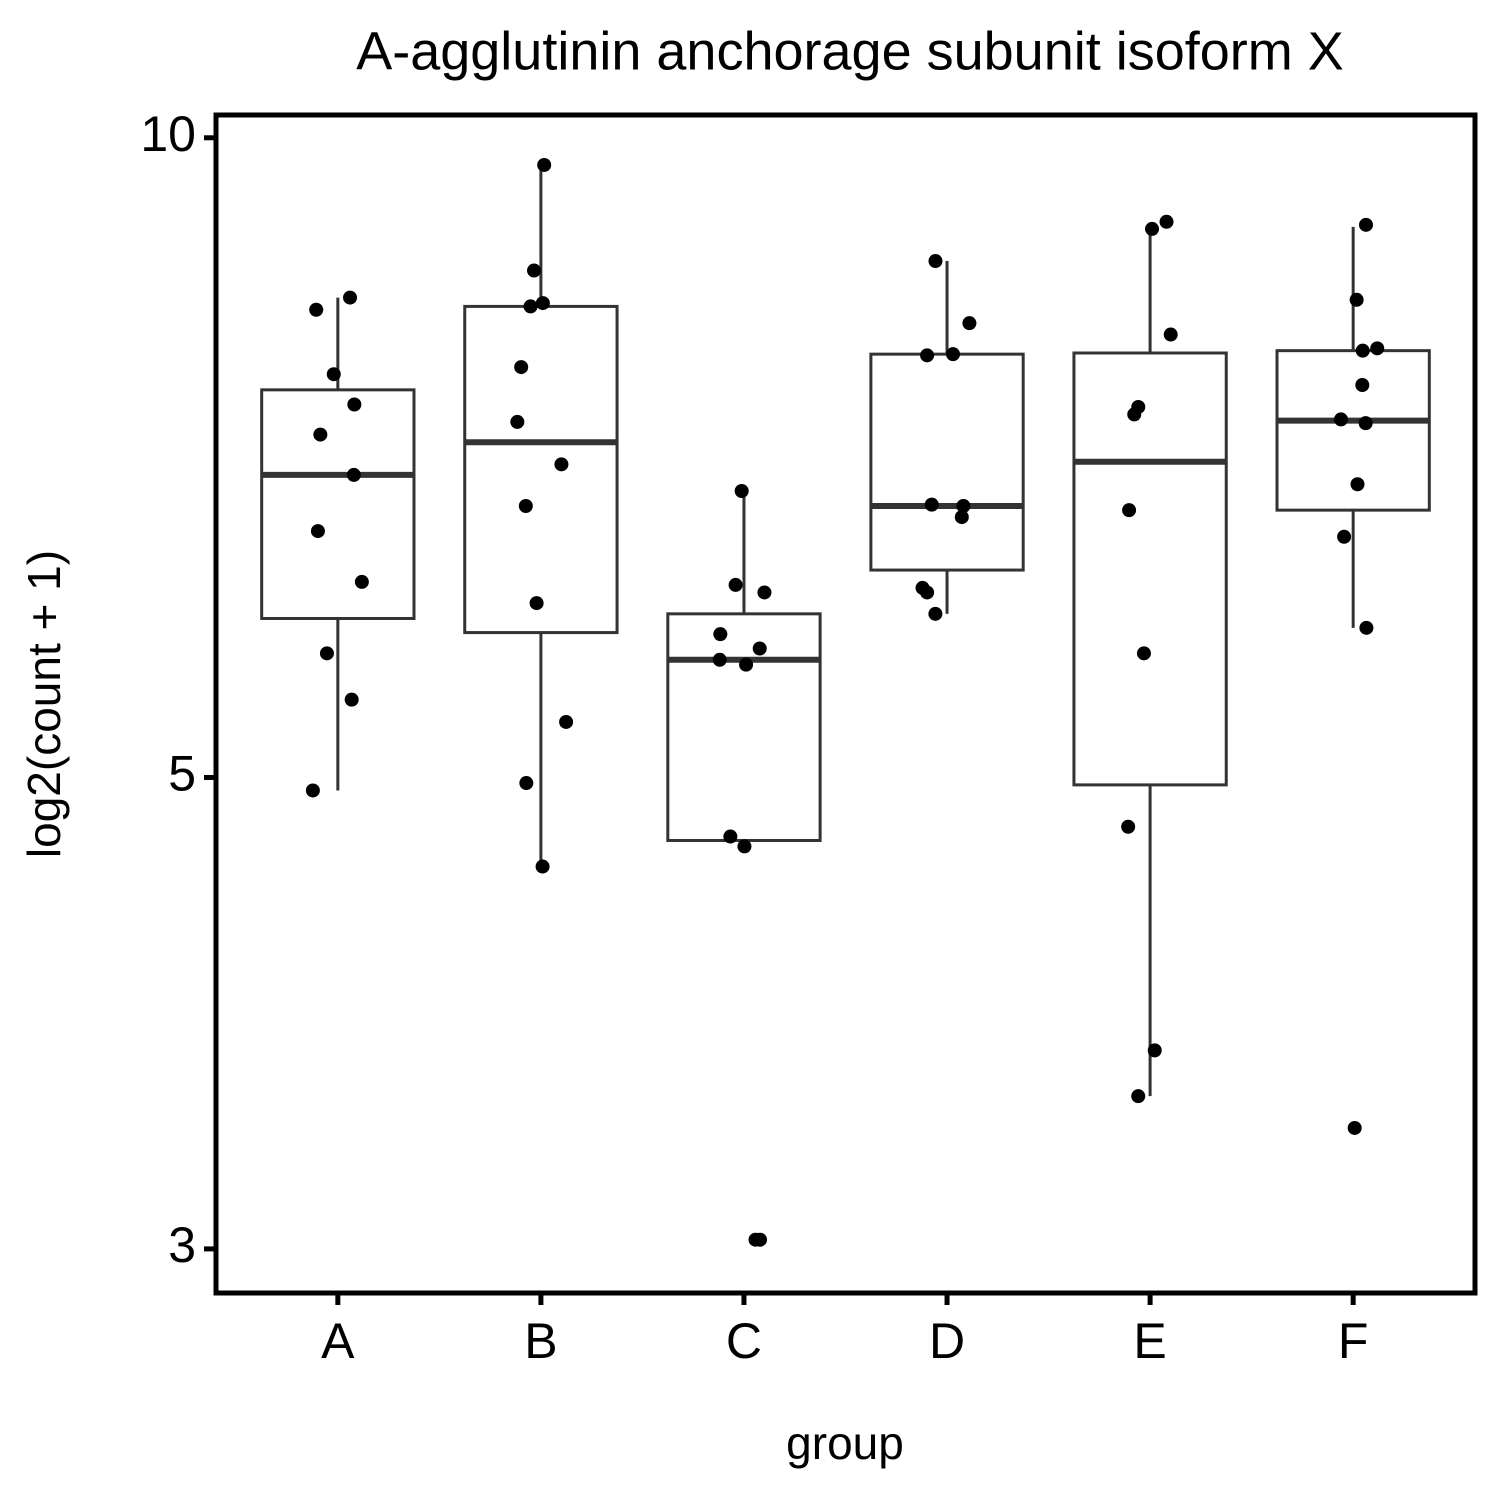 This screenshot has height=1500, width=1500. I want to click on y-tick-label: 5, so click(182, 774).